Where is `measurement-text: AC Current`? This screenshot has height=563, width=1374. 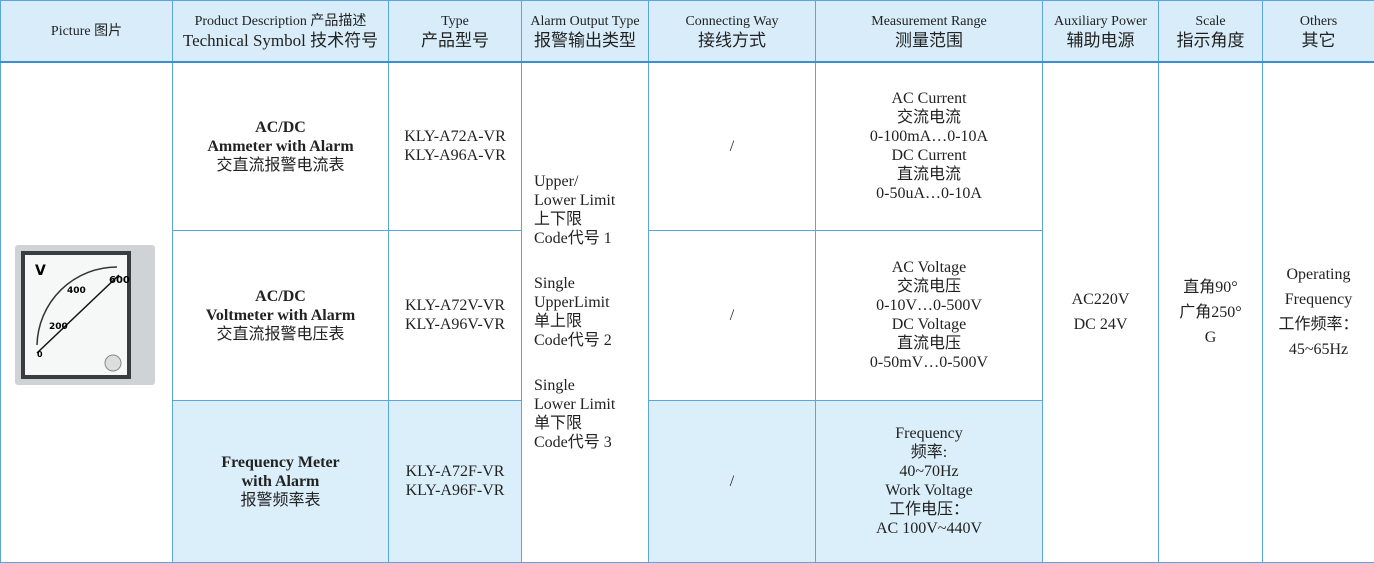 measurement-text: AC Current is located at coordinates (929, 98).